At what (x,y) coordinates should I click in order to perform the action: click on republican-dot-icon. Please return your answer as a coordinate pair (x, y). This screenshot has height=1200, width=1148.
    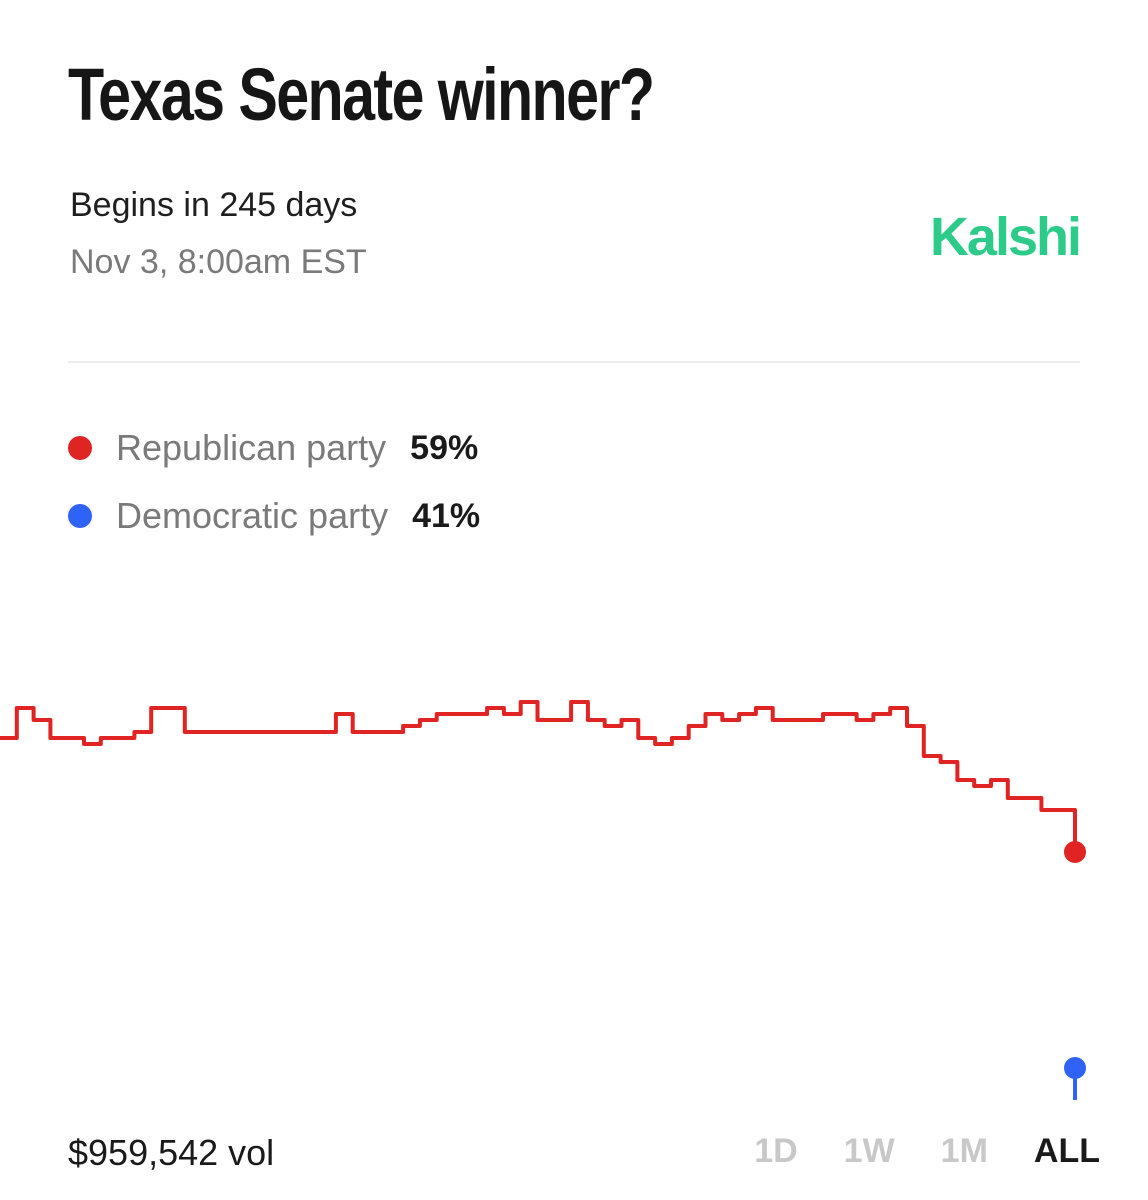
    Looking at the image, I should click on (80, 448).